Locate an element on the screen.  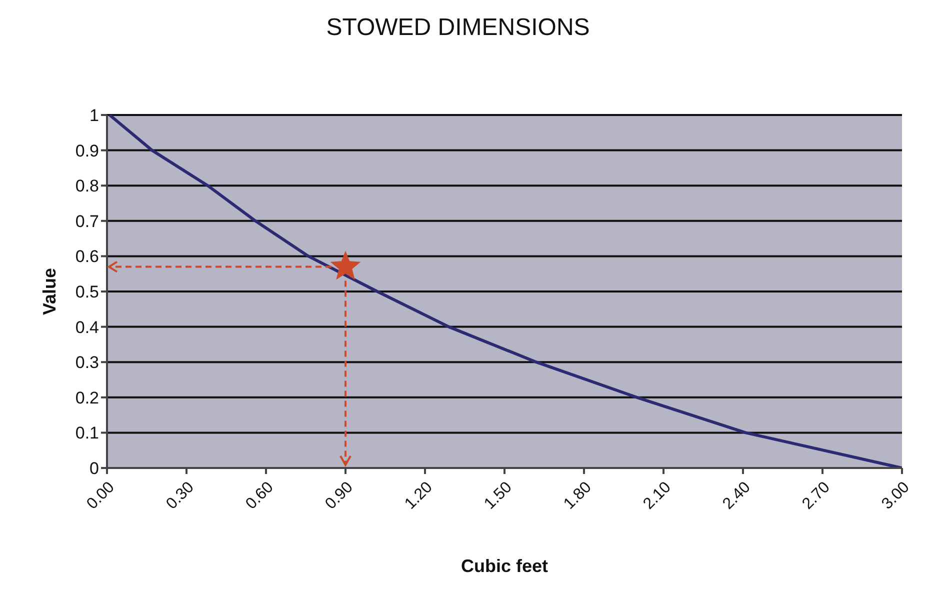
y-tick-label: 0 is located at coordinates (94, 468).